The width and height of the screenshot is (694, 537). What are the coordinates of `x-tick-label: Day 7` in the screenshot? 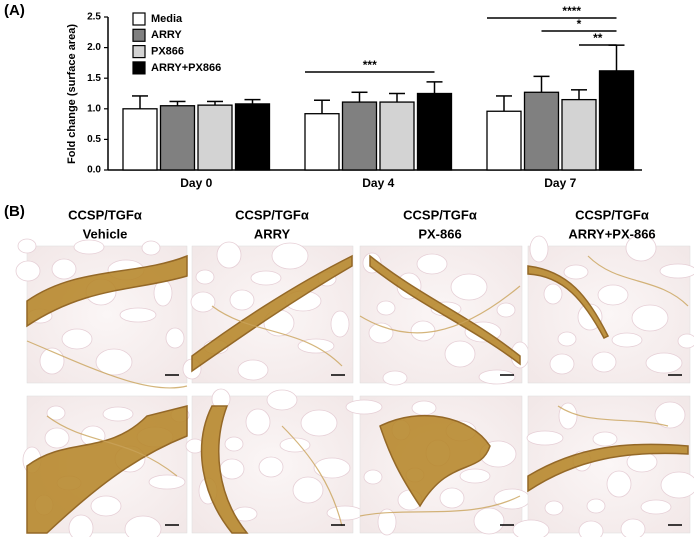 It's located at (560, 183).